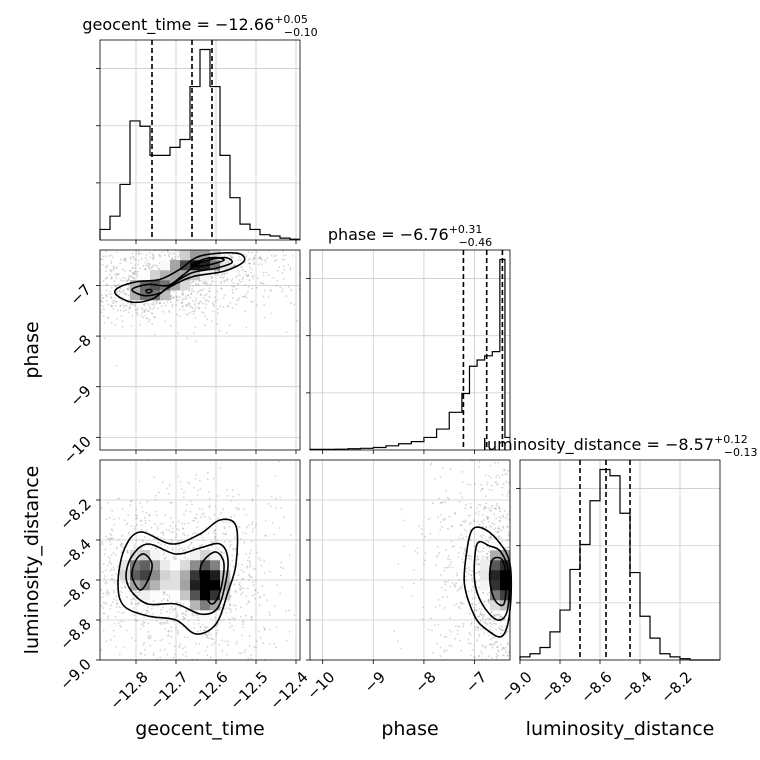  What do you see at coordinates (598, 445) in the screenshot?
I see `hist-lum-title-main: luminosity_distance = −8.57` at bounding box center [598, 445].